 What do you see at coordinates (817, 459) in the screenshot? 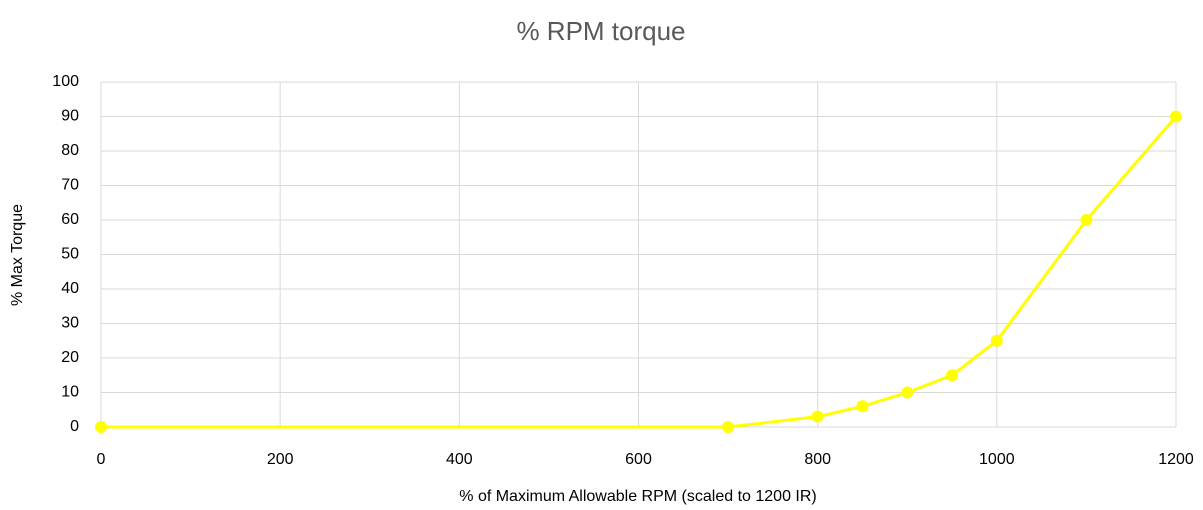
I see `x-tick-label: 800` at bounding box center [817, 459].